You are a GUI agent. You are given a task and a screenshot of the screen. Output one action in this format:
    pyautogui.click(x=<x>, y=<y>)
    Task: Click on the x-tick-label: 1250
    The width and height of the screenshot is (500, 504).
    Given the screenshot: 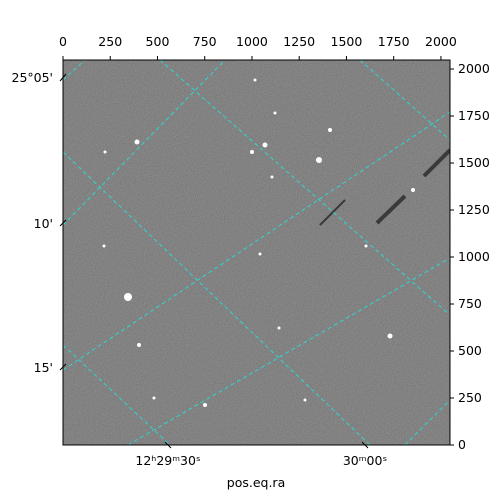 What is the action you would take?
    pyautogui.click(x=299, y=41)
    